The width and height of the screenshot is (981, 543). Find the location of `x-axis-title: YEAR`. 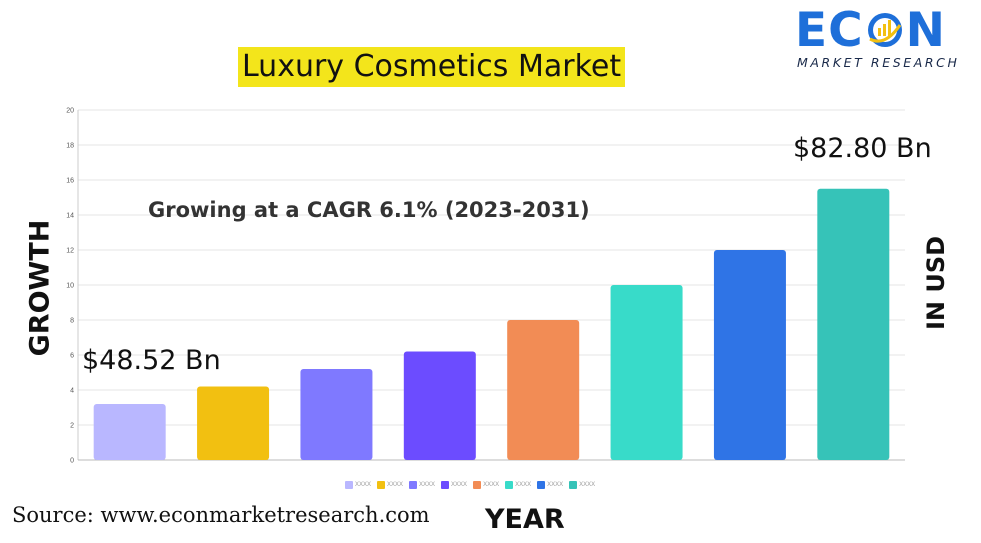

x-axis-title: YEAR is located at coordinates (525, 519).